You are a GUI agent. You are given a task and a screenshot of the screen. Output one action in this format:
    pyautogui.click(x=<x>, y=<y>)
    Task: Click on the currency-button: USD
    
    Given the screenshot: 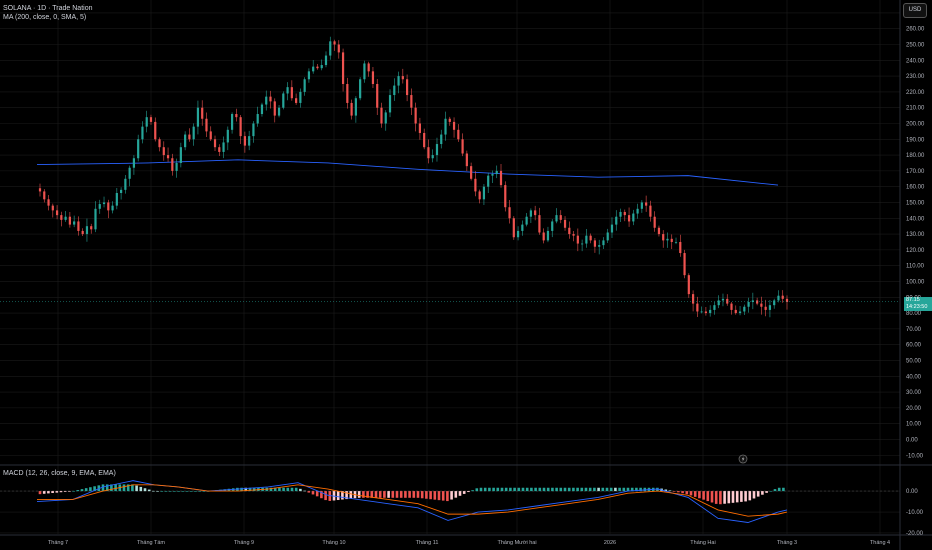 What is the action you would take?
    pyautogui.click(x=915, y=10)
    